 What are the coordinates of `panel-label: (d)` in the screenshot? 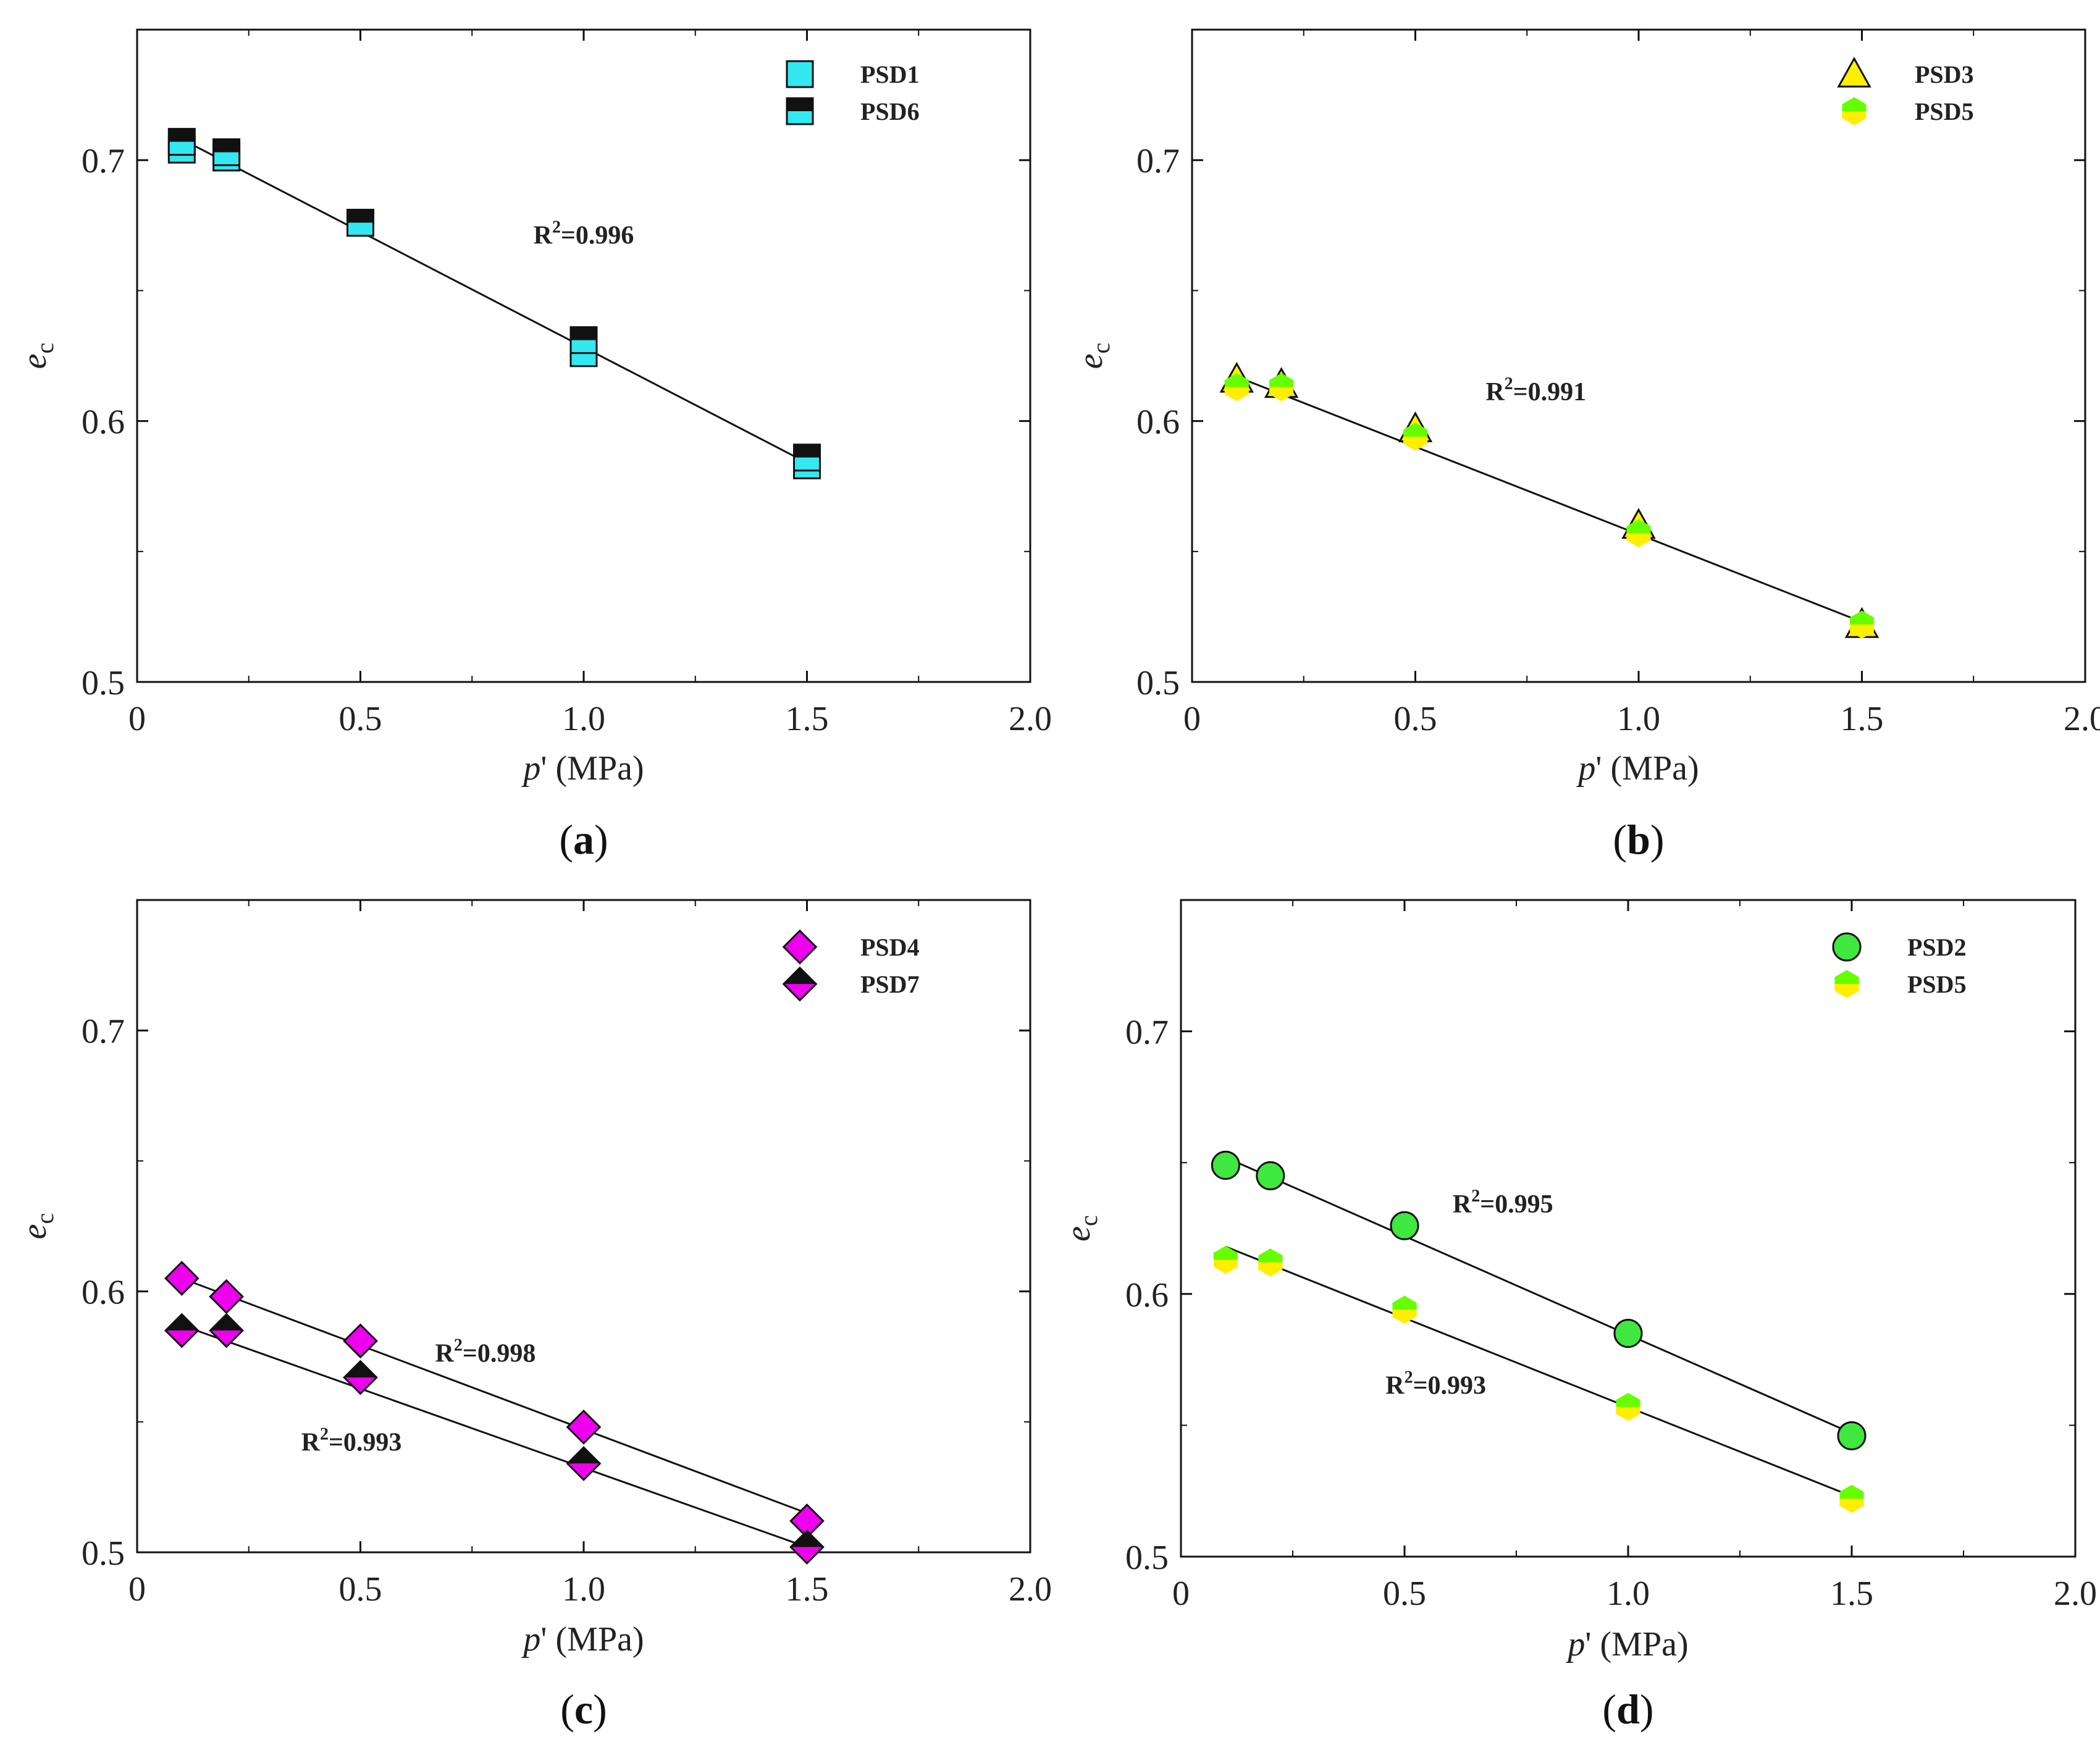 It's located at (1627, 1709).